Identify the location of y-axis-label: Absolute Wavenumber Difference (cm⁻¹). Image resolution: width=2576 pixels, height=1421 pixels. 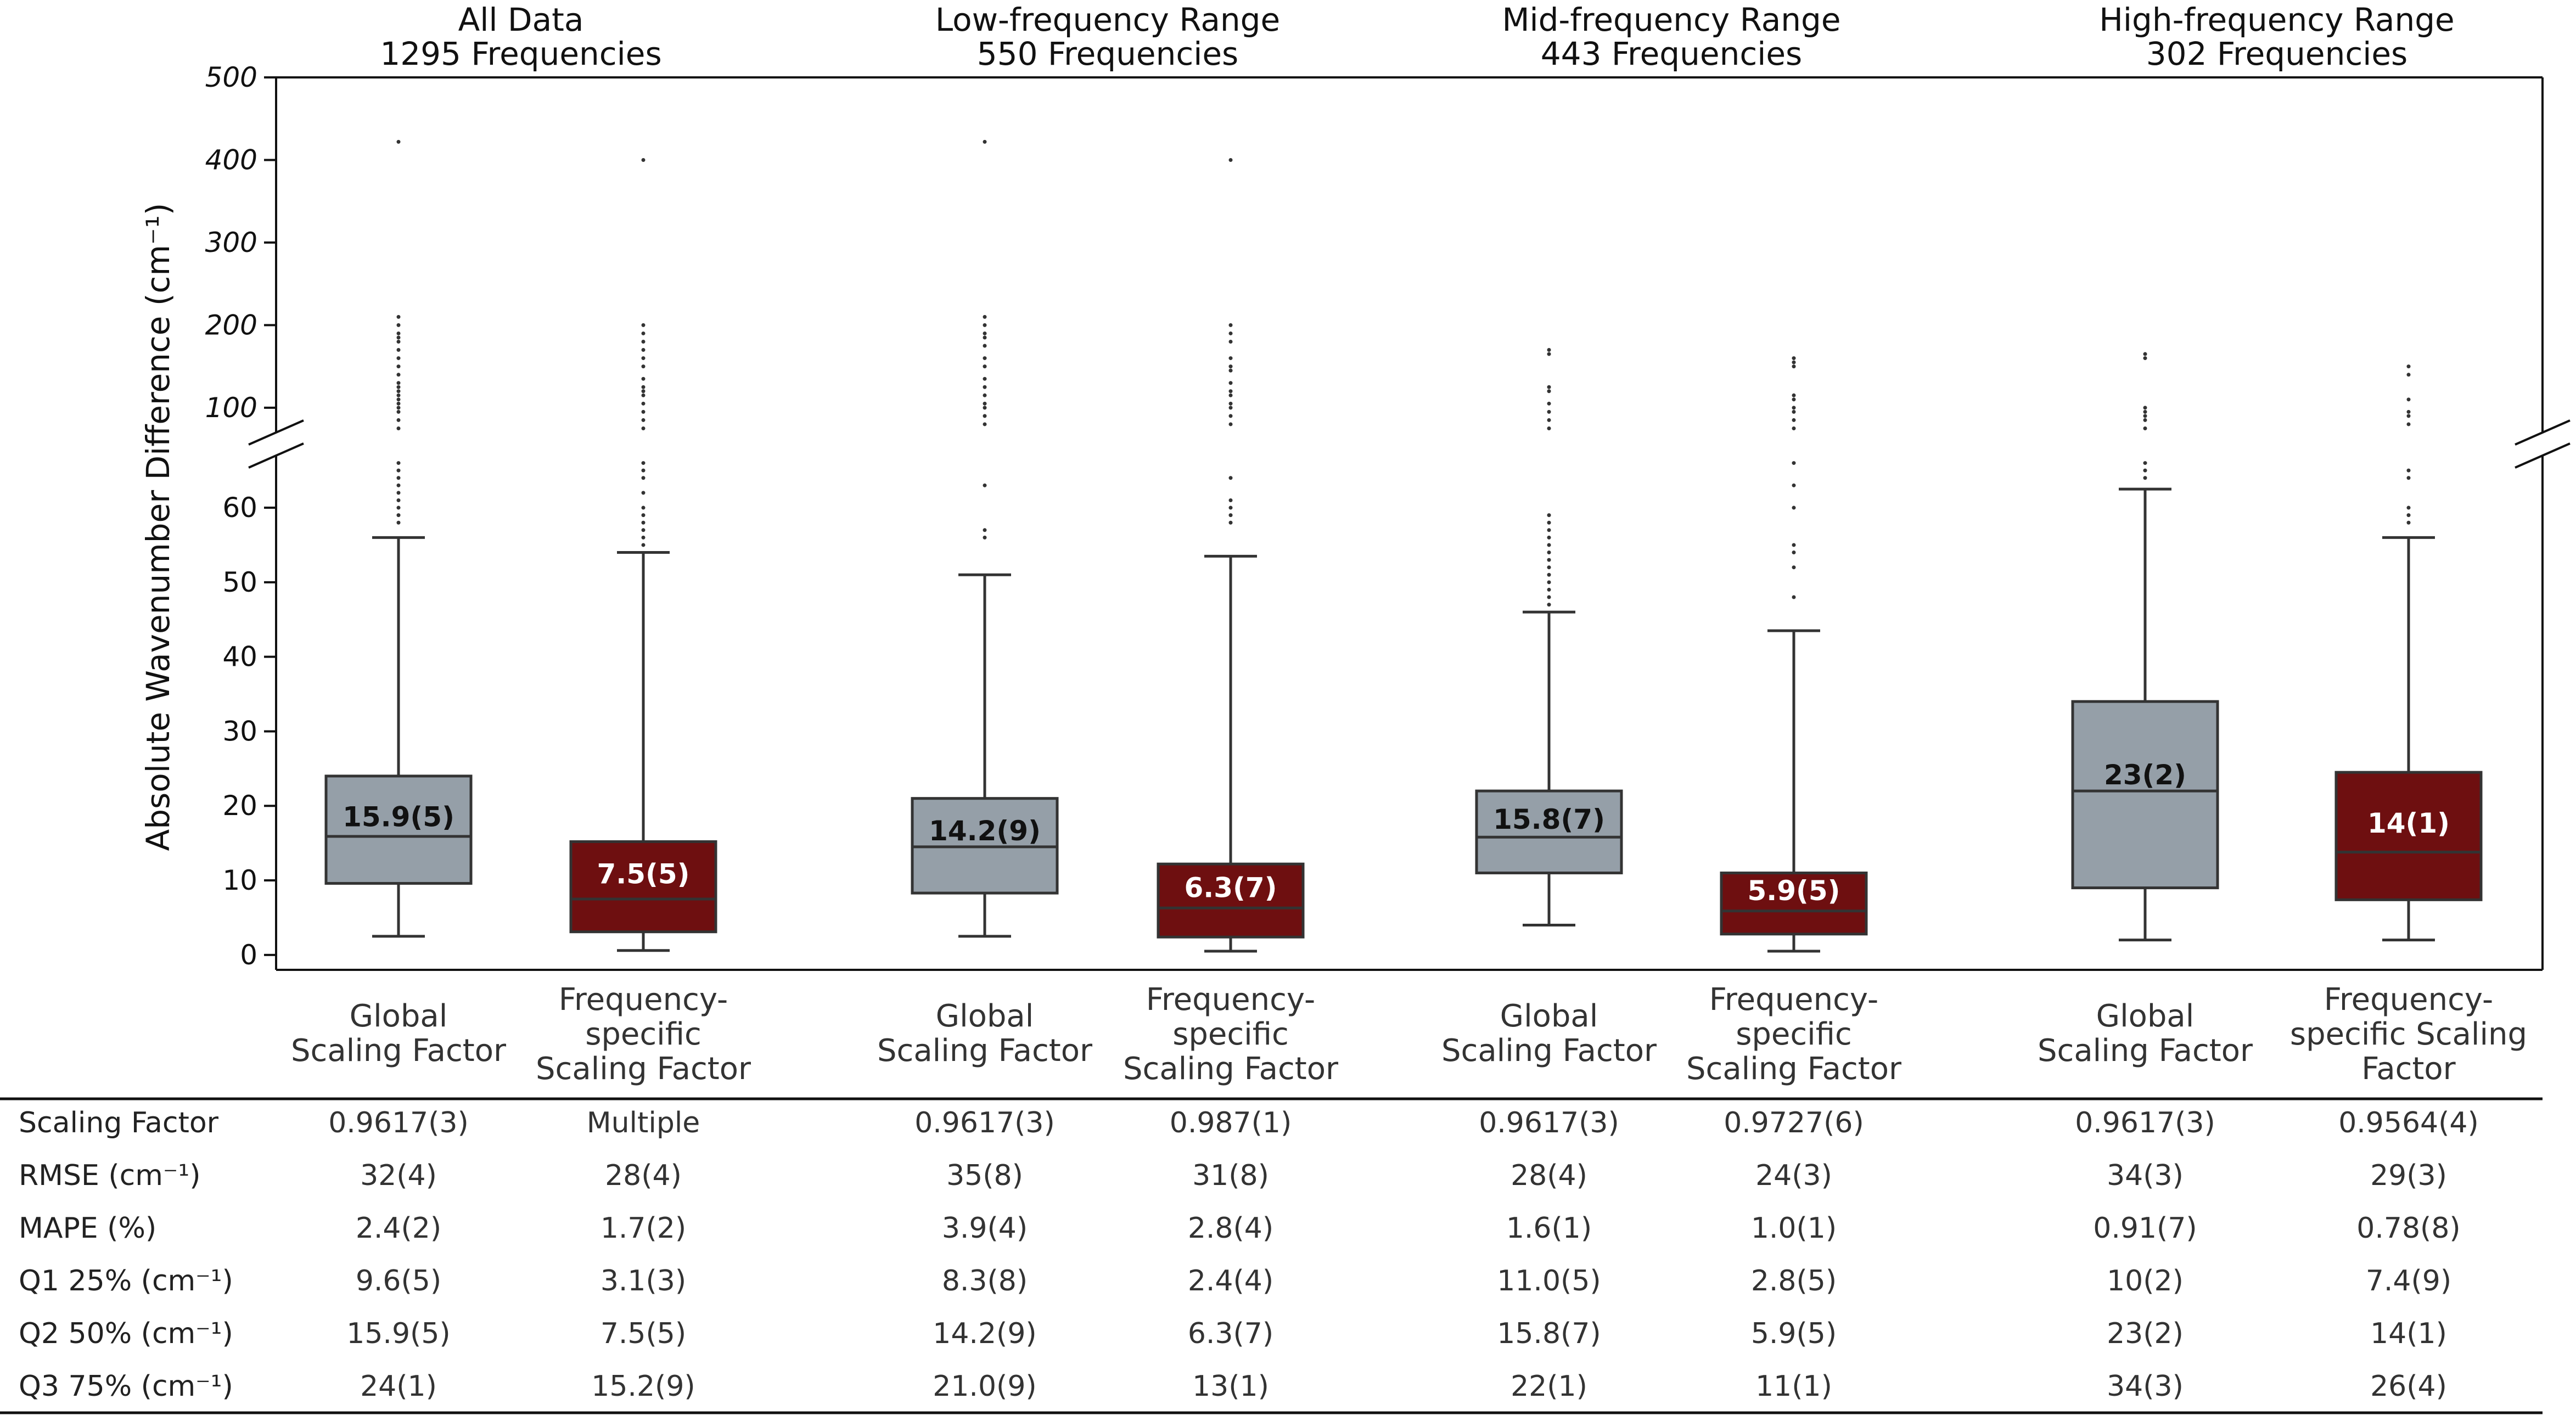
(158, 527).